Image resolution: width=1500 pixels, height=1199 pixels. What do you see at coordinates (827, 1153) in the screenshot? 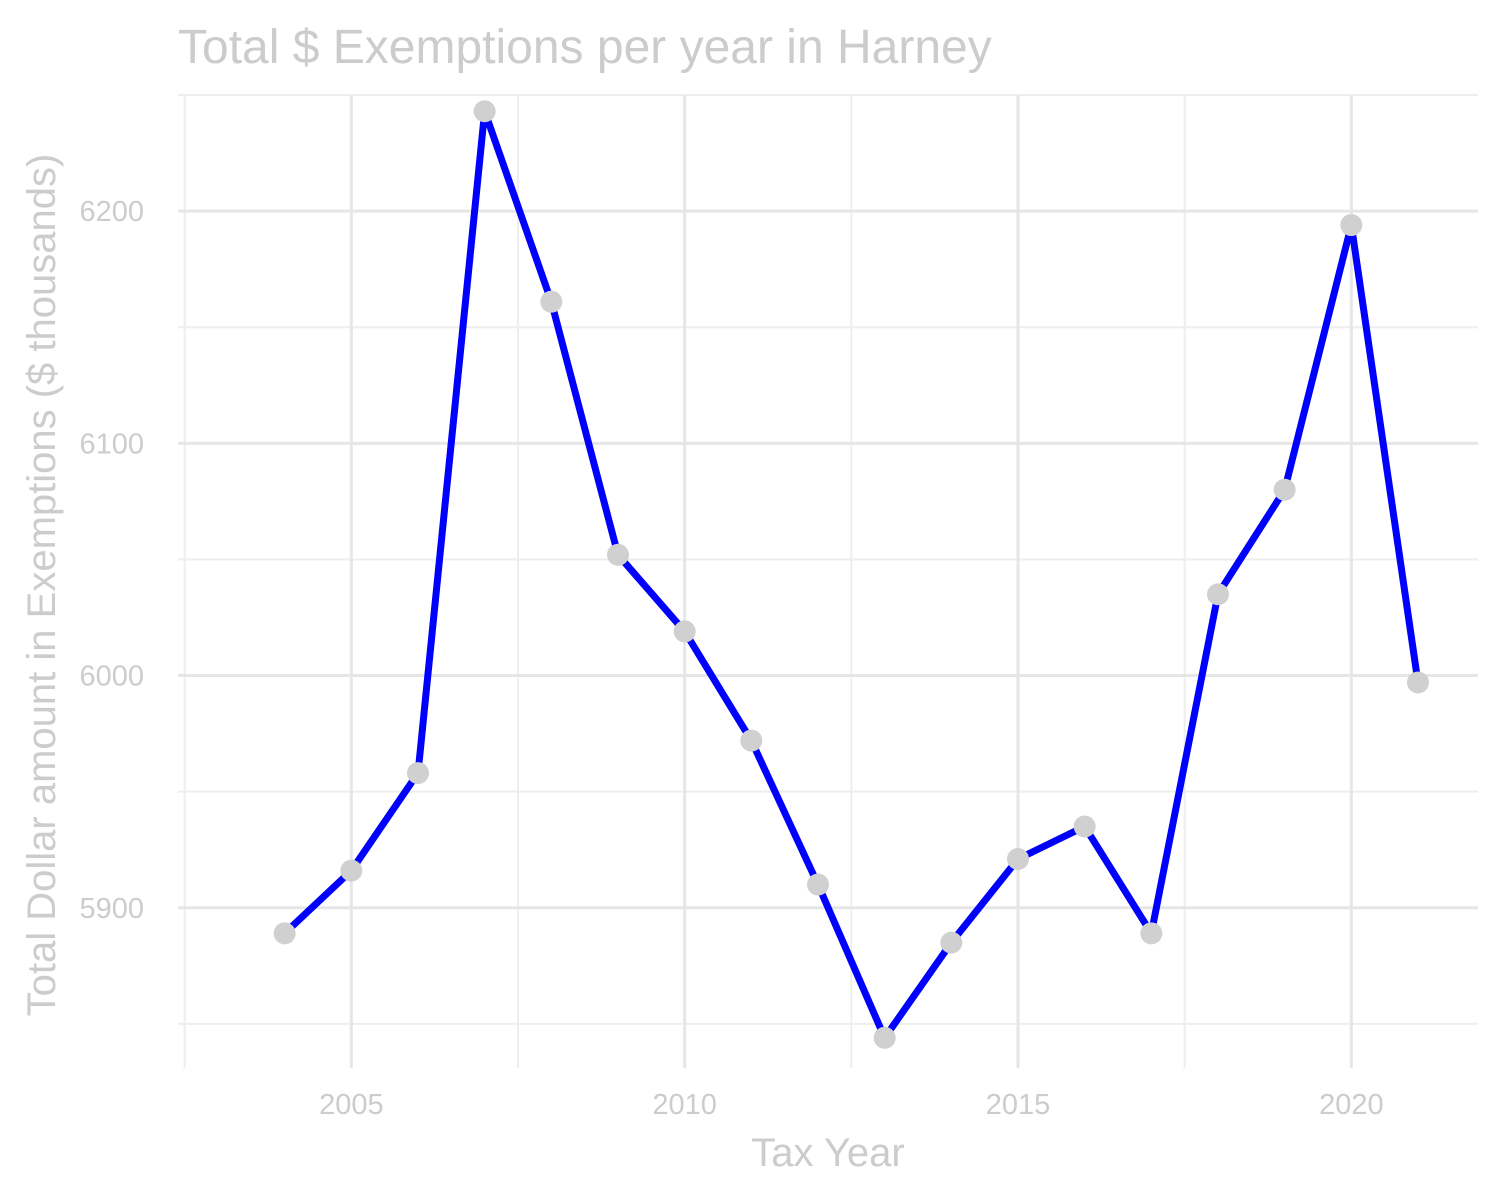
I see `x-axis-title: Tax Year` at bounding box center [827, 1153].